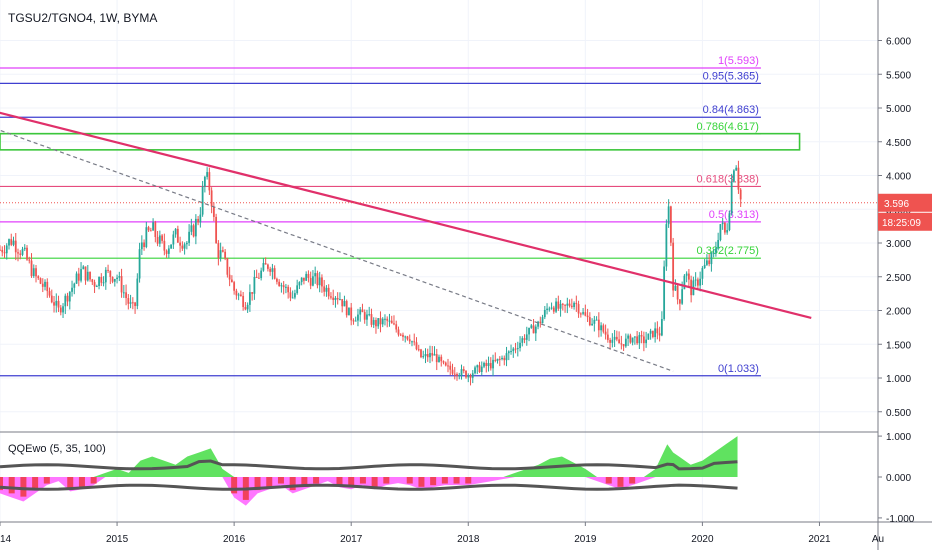 The image size is (932, 550). What do you see at coordinates (731, 110) in the screenshot?
I see `fib-level-label: 0.84(4.863)` at bounding box center [731, 110].